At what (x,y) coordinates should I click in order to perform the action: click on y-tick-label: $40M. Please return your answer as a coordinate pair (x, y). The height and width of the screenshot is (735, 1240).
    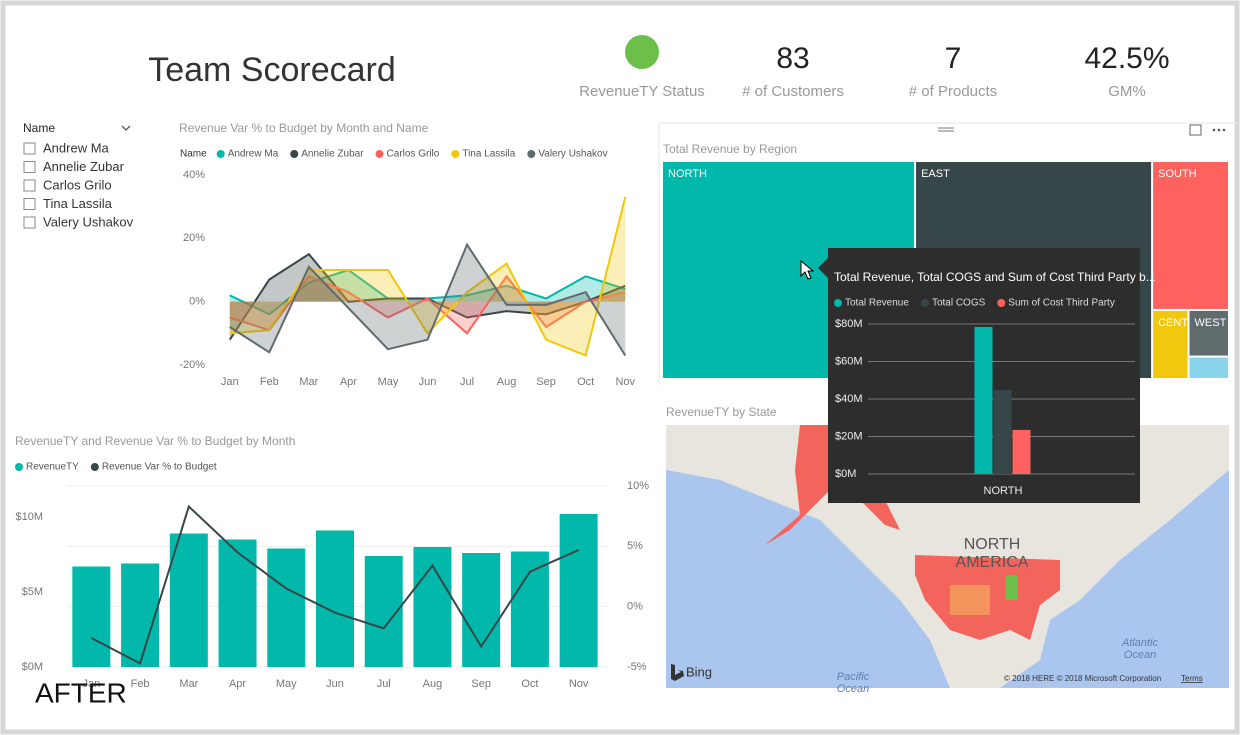
    Looking at the image, I should click on (849, 399).